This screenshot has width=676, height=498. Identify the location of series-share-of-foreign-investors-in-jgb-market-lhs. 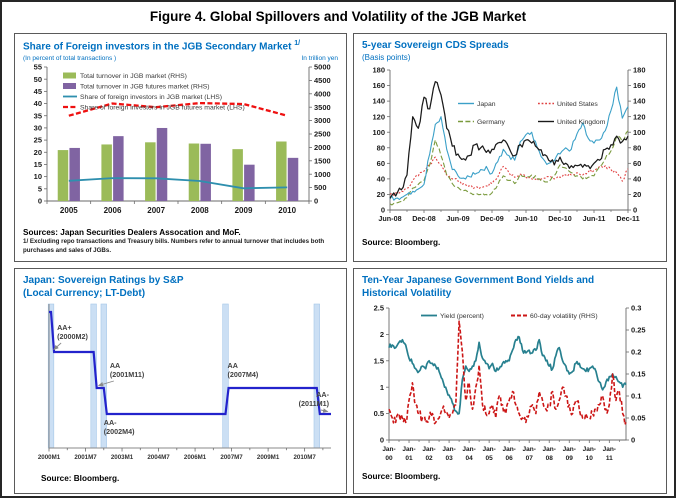
(178, 183).